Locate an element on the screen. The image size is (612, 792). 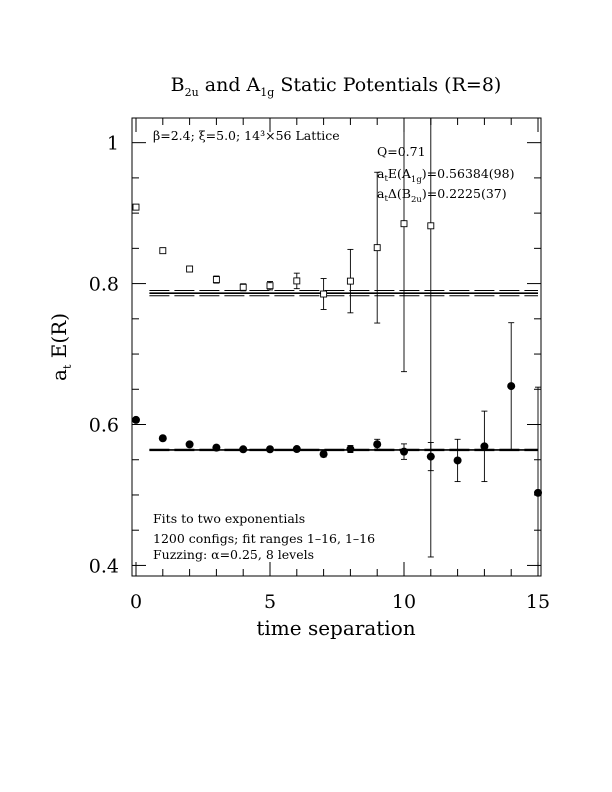
y-axis-label: at E(R) is located at coordinates (60, 347).